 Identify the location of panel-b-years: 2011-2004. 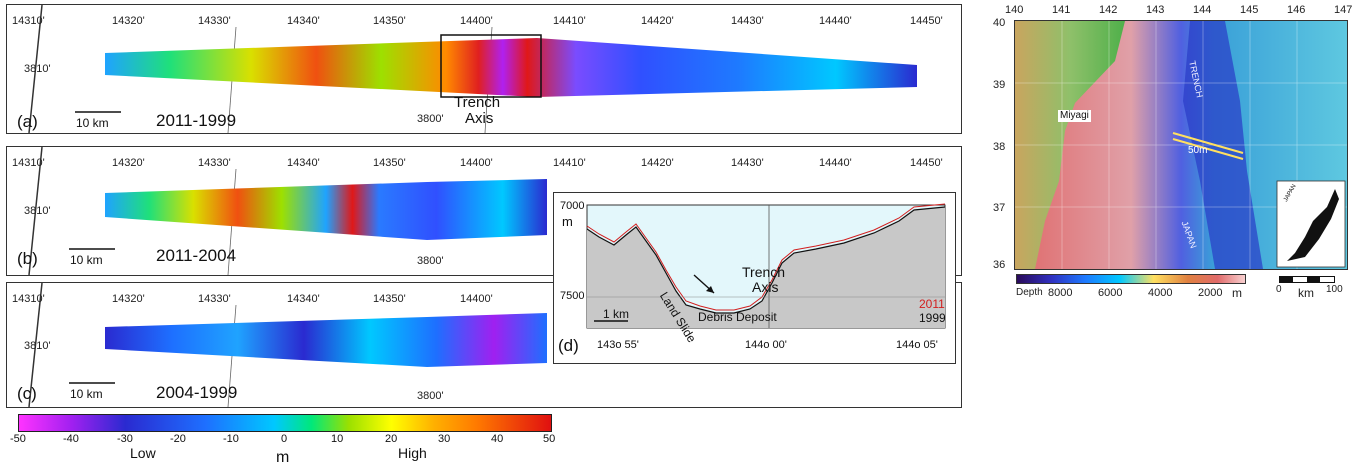
(196, 255).